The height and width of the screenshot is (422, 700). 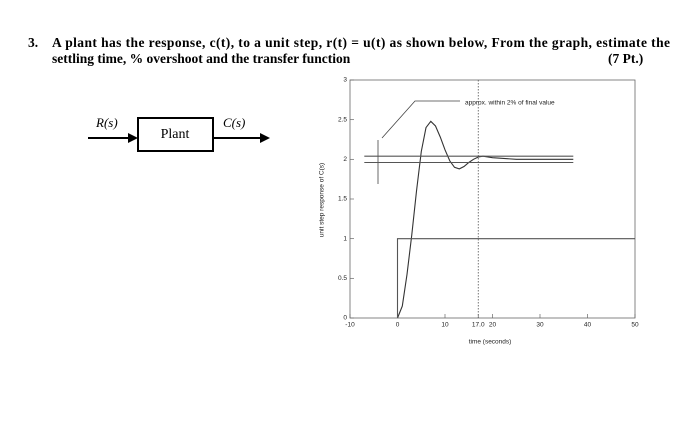 I want to click on plant-block, so click(x=175, y=134).